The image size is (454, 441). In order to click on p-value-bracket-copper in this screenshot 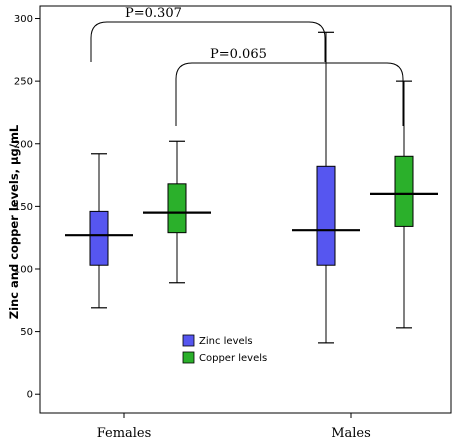, I will do `click(289, 94)`.